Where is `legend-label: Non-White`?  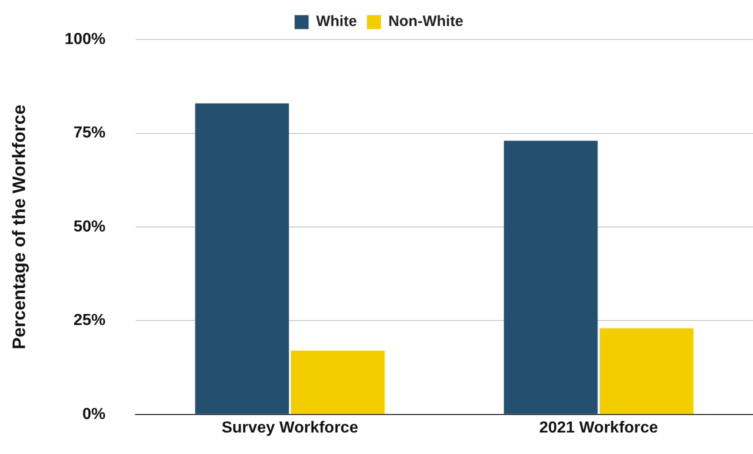 legend-label: Non-White is located at coordinates (426, 21).